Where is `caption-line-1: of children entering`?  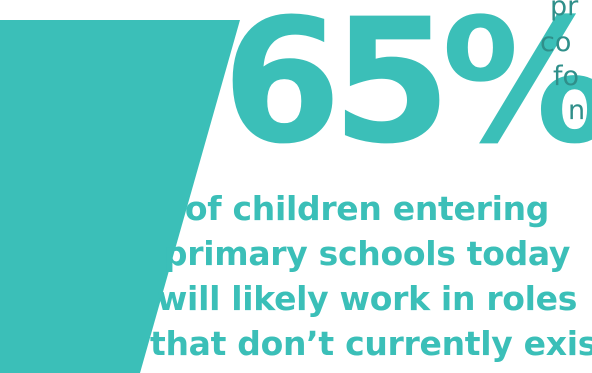 caption-line-1: of children entering is located at coordinates (367, 208).